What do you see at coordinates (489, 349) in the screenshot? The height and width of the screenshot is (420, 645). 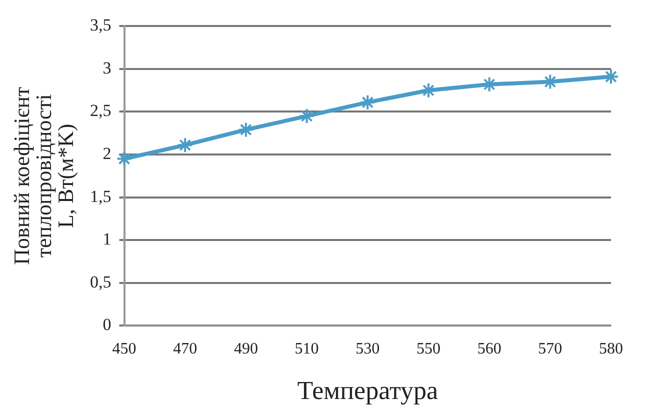 I see `x-tick-label: 560` at bounding box center [489, 349].